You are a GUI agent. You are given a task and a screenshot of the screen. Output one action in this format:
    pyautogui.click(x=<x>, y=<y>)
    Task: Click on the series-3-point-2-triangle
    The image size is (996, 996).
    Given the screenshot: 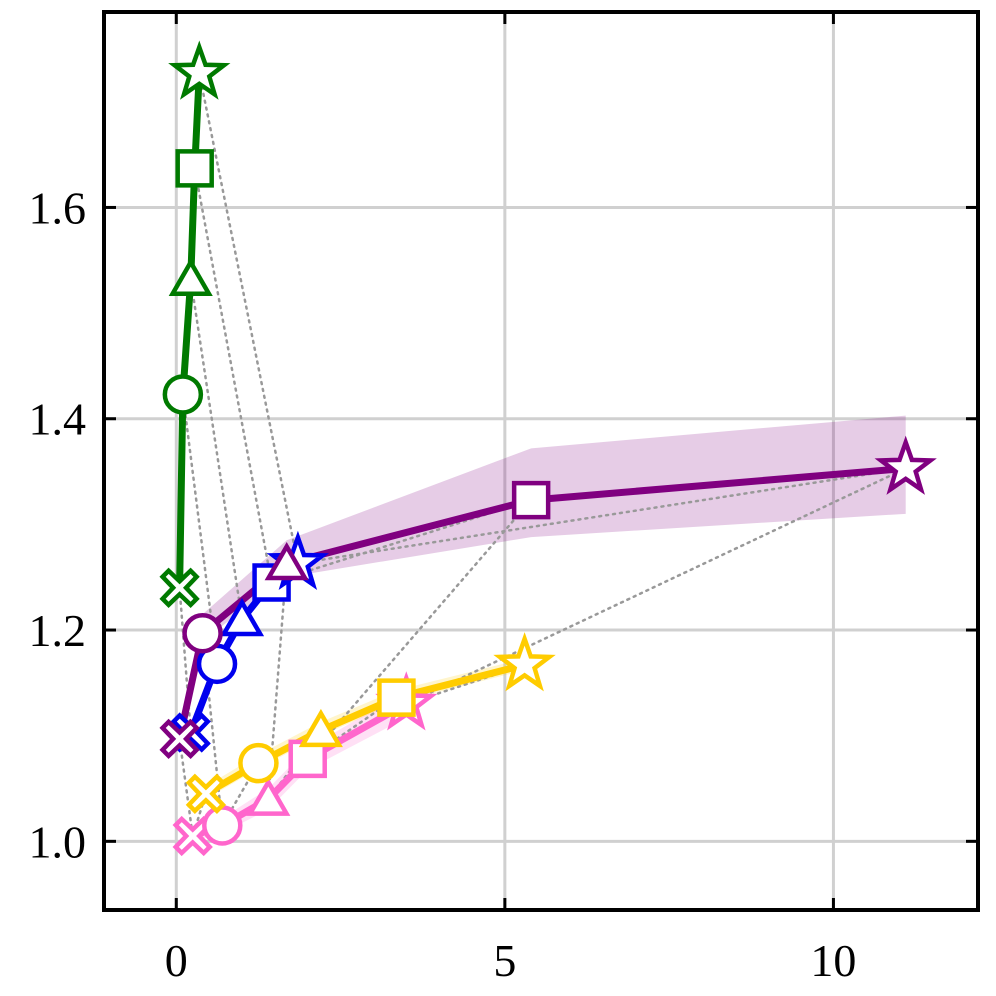 What is the action you would take?
    pyautogui.click(x=268, y=796)
    